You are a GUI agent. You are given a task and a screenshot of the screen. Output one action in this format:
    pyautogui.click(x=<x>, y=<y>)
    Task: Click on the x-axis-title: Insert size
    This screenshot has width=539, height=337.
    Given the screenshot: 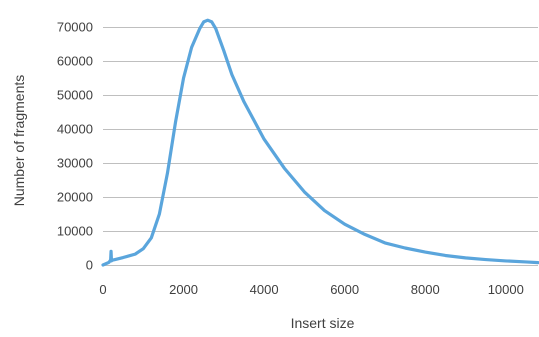 What is the action you would take?
    pyautogui.click(x=323, y=323)
    